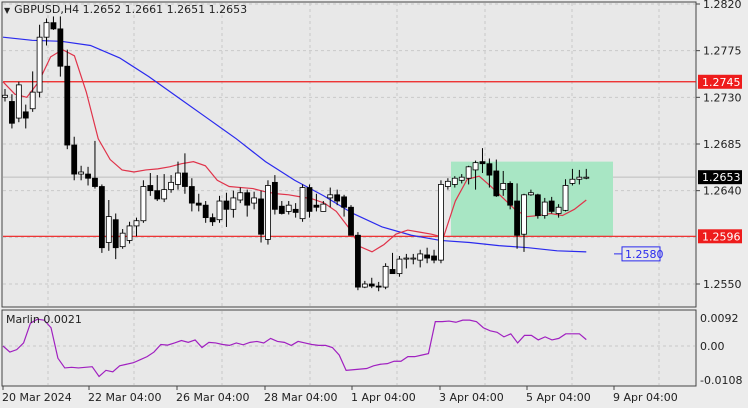 This screenshot has width=748, height=408. What do you see at coordinates (124, 397) in the screenshot?
I see `time-tick: 22 Mar 04:00` at bounding box center [124, 397].